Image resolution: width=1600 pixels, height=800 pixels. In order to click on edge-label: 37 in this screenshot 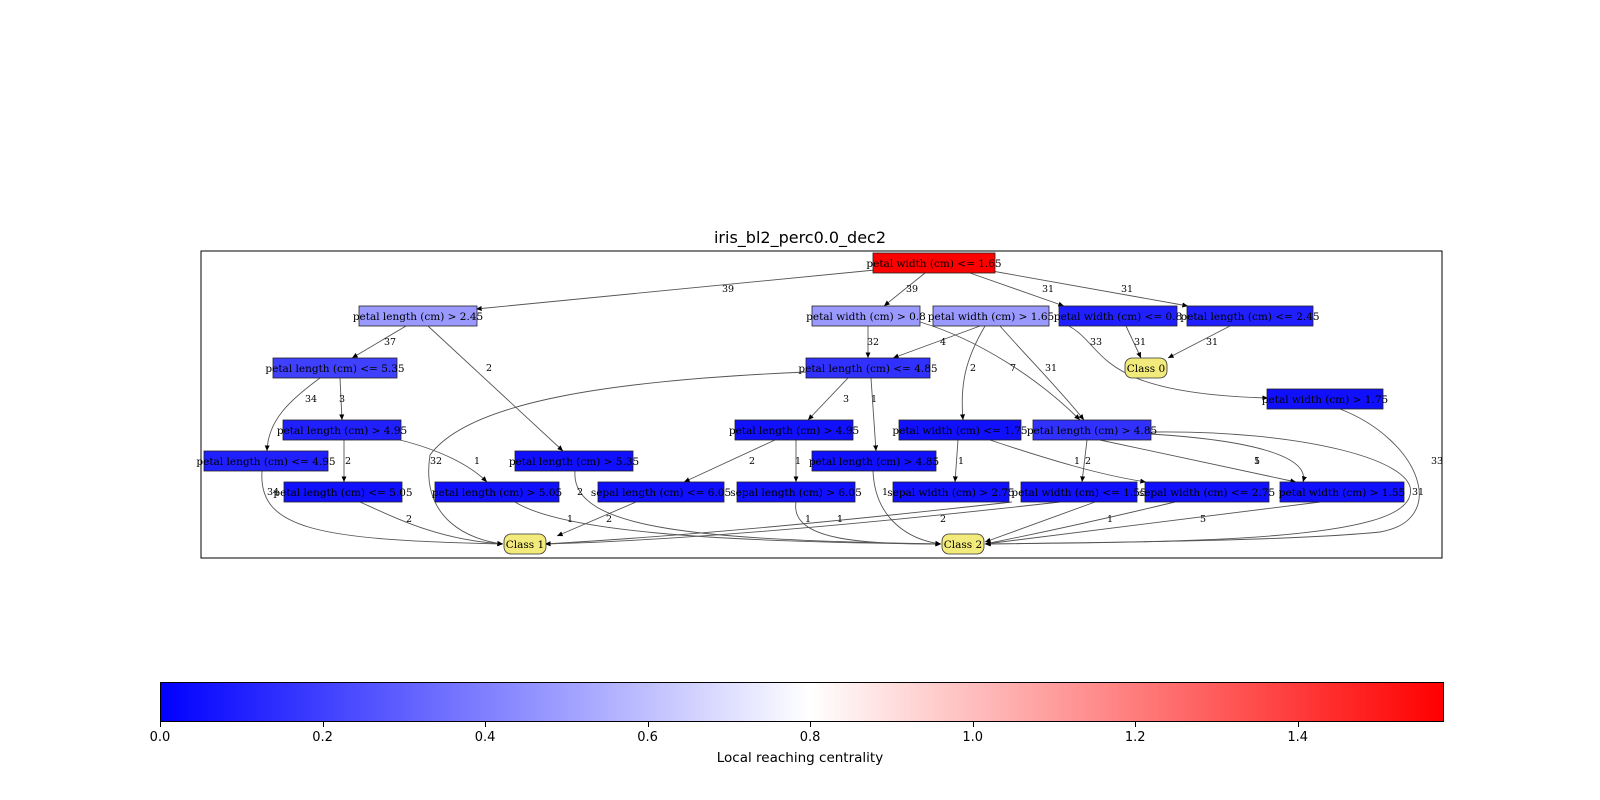, I will do `click(390, 342)`.